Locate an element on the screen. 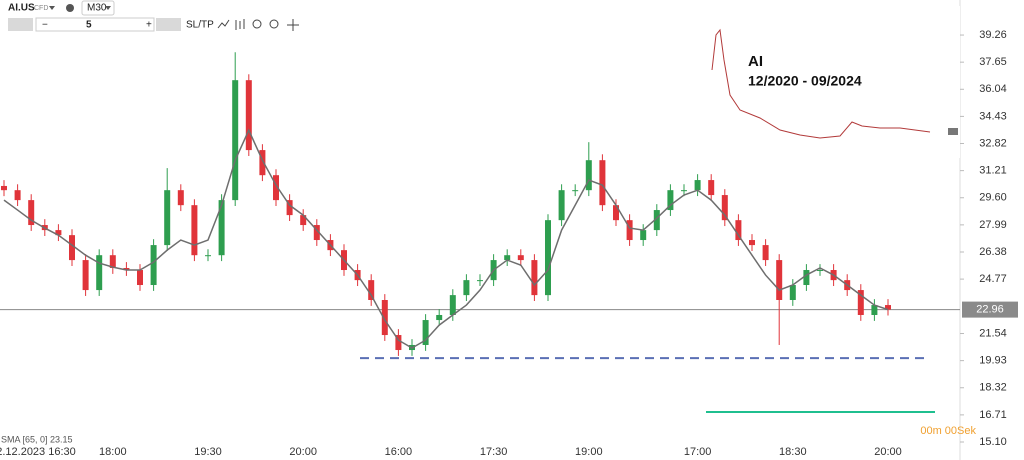 Image resolution: width=1024 pixels, height=460 pixels. timeframe: M30 is located at coordinates (97, 8).